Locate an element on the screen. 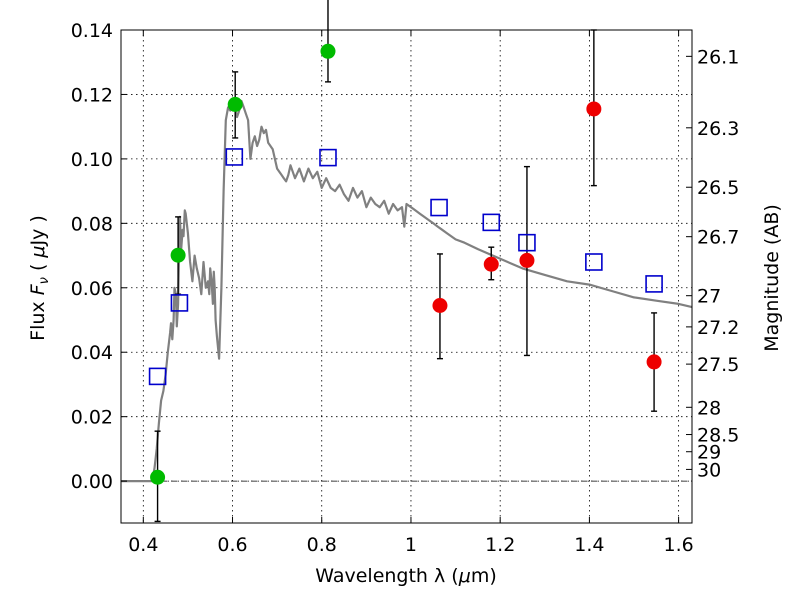 Image resolution: width=800 pixels, height=600 pixels. y-tick-label: 0.14 is located at coordinates (92, 31).